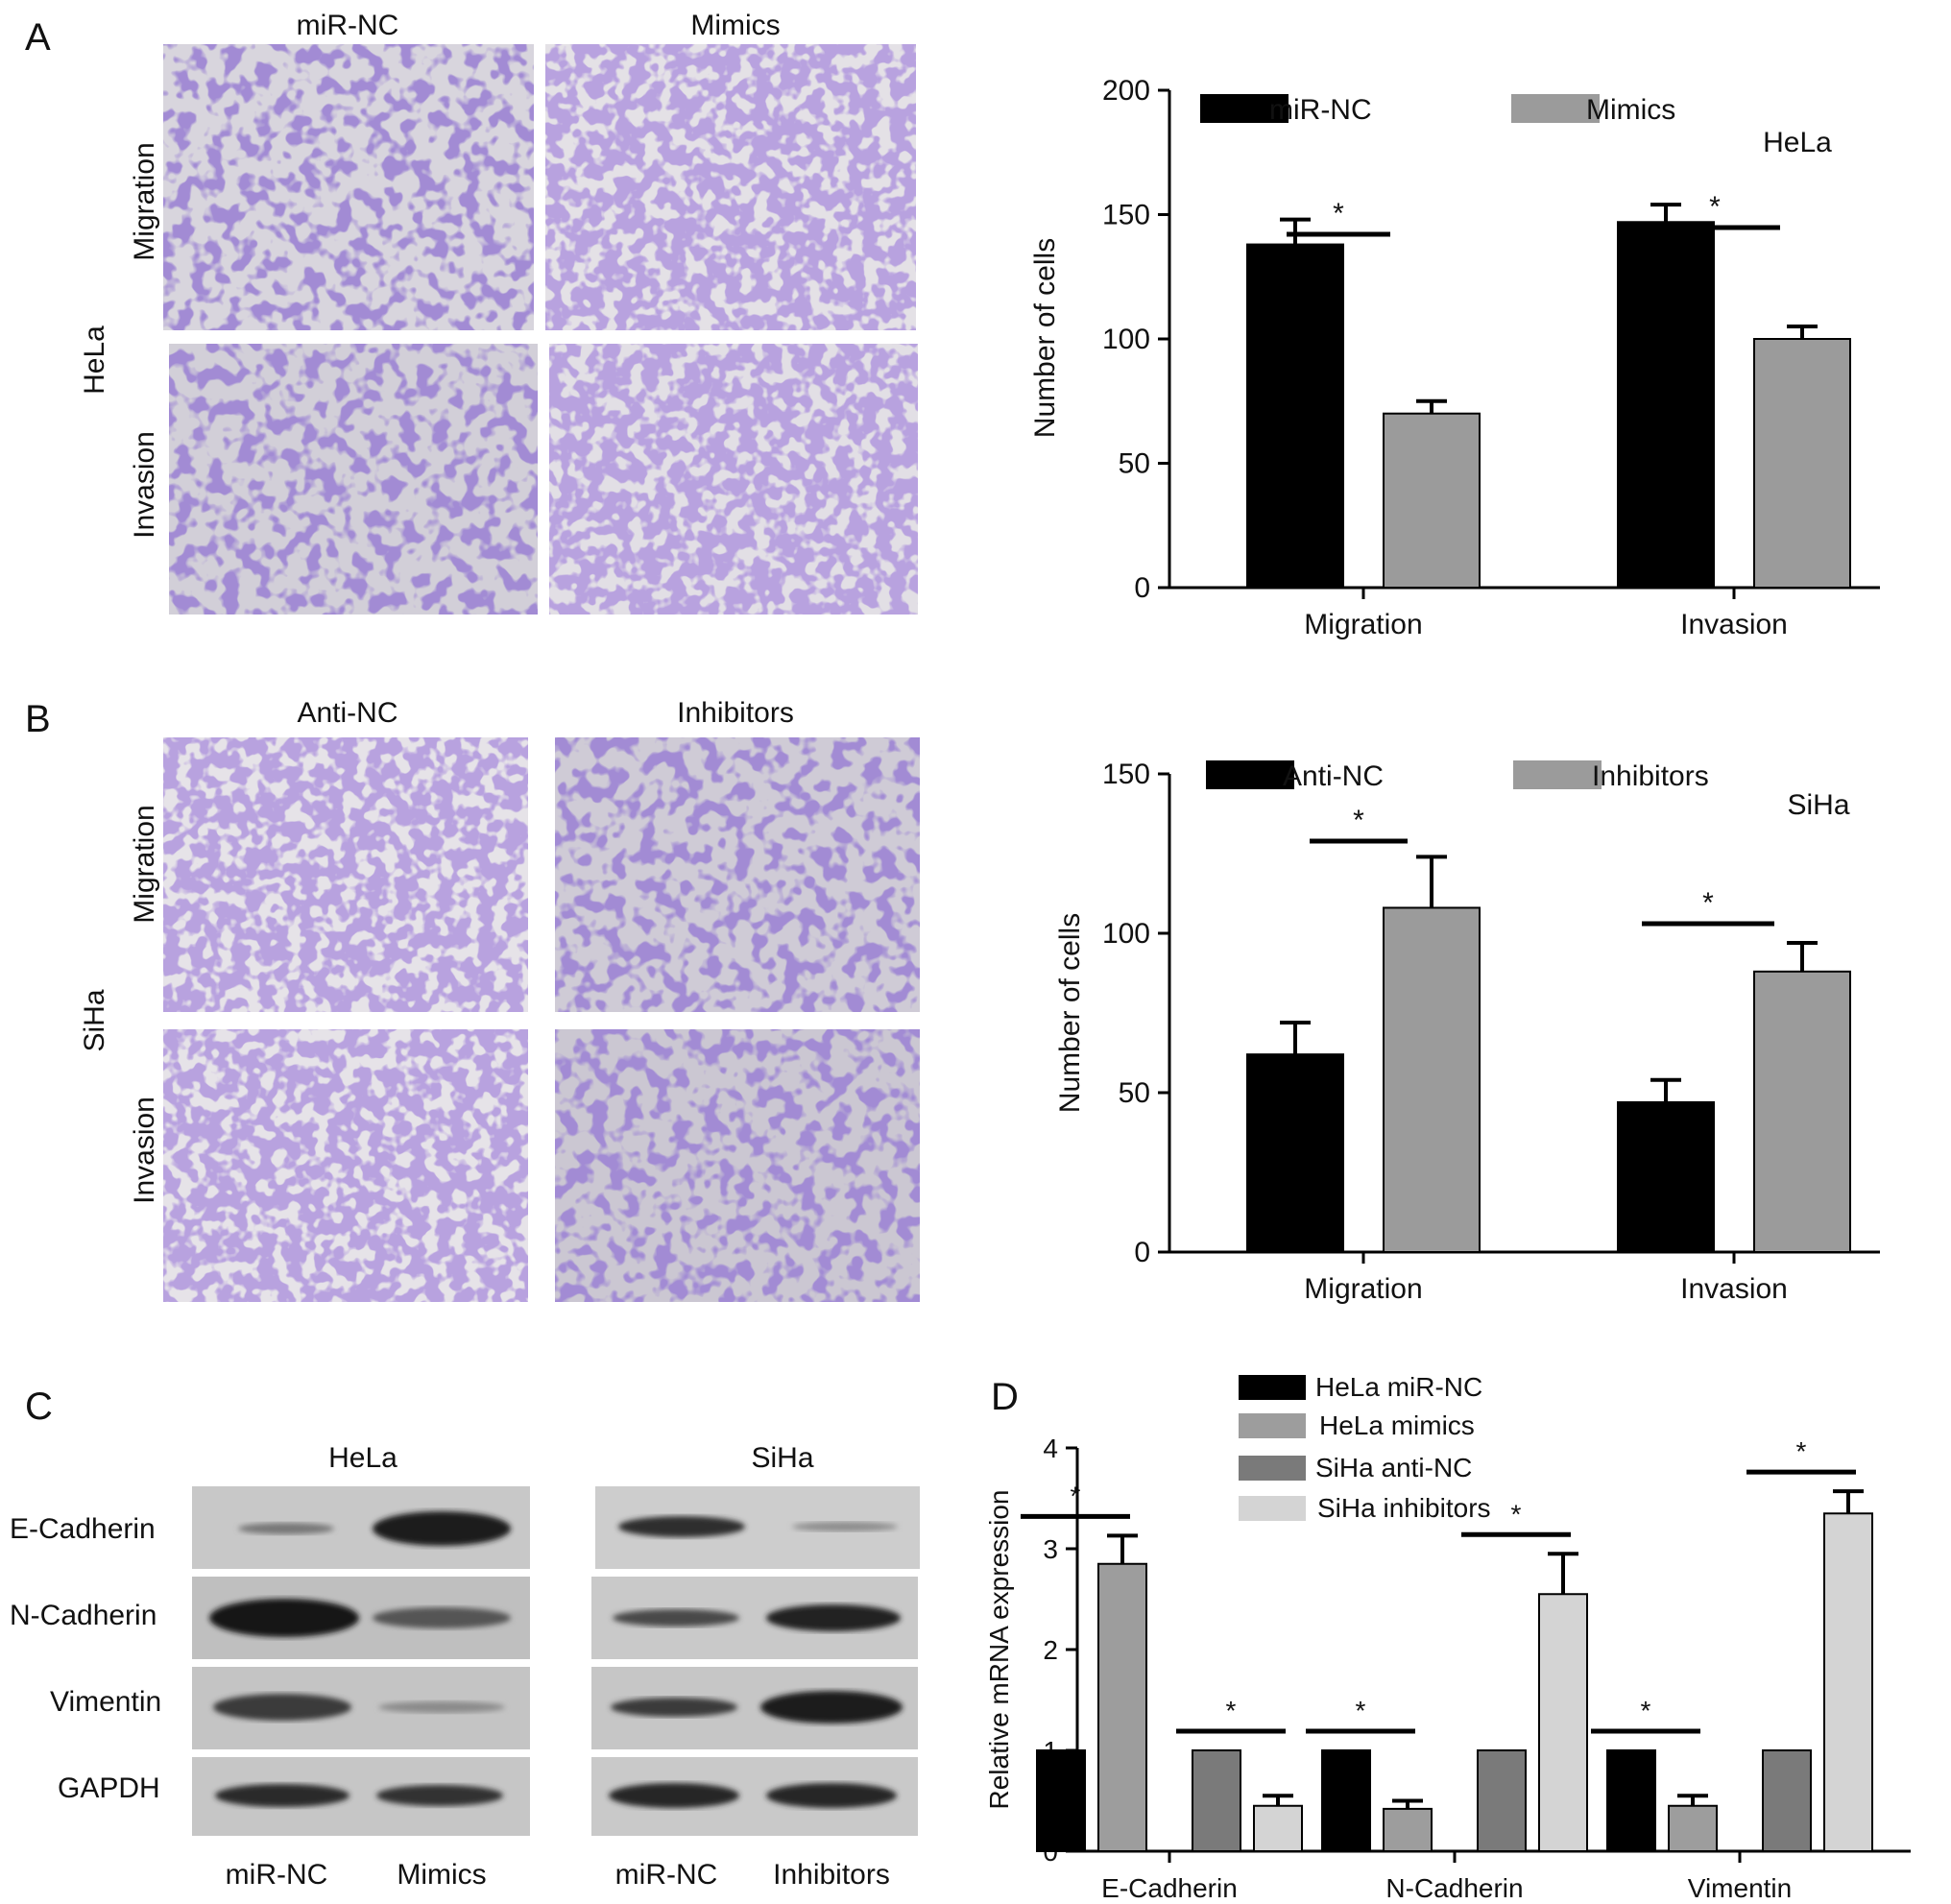 The height and width of the screenshot is (1904, 1951). What do you see at coordinates (1404, 1508) in the screenshot?
I see `legend-label: SiHa inhibitors` at bounding box center [1404, 1508].